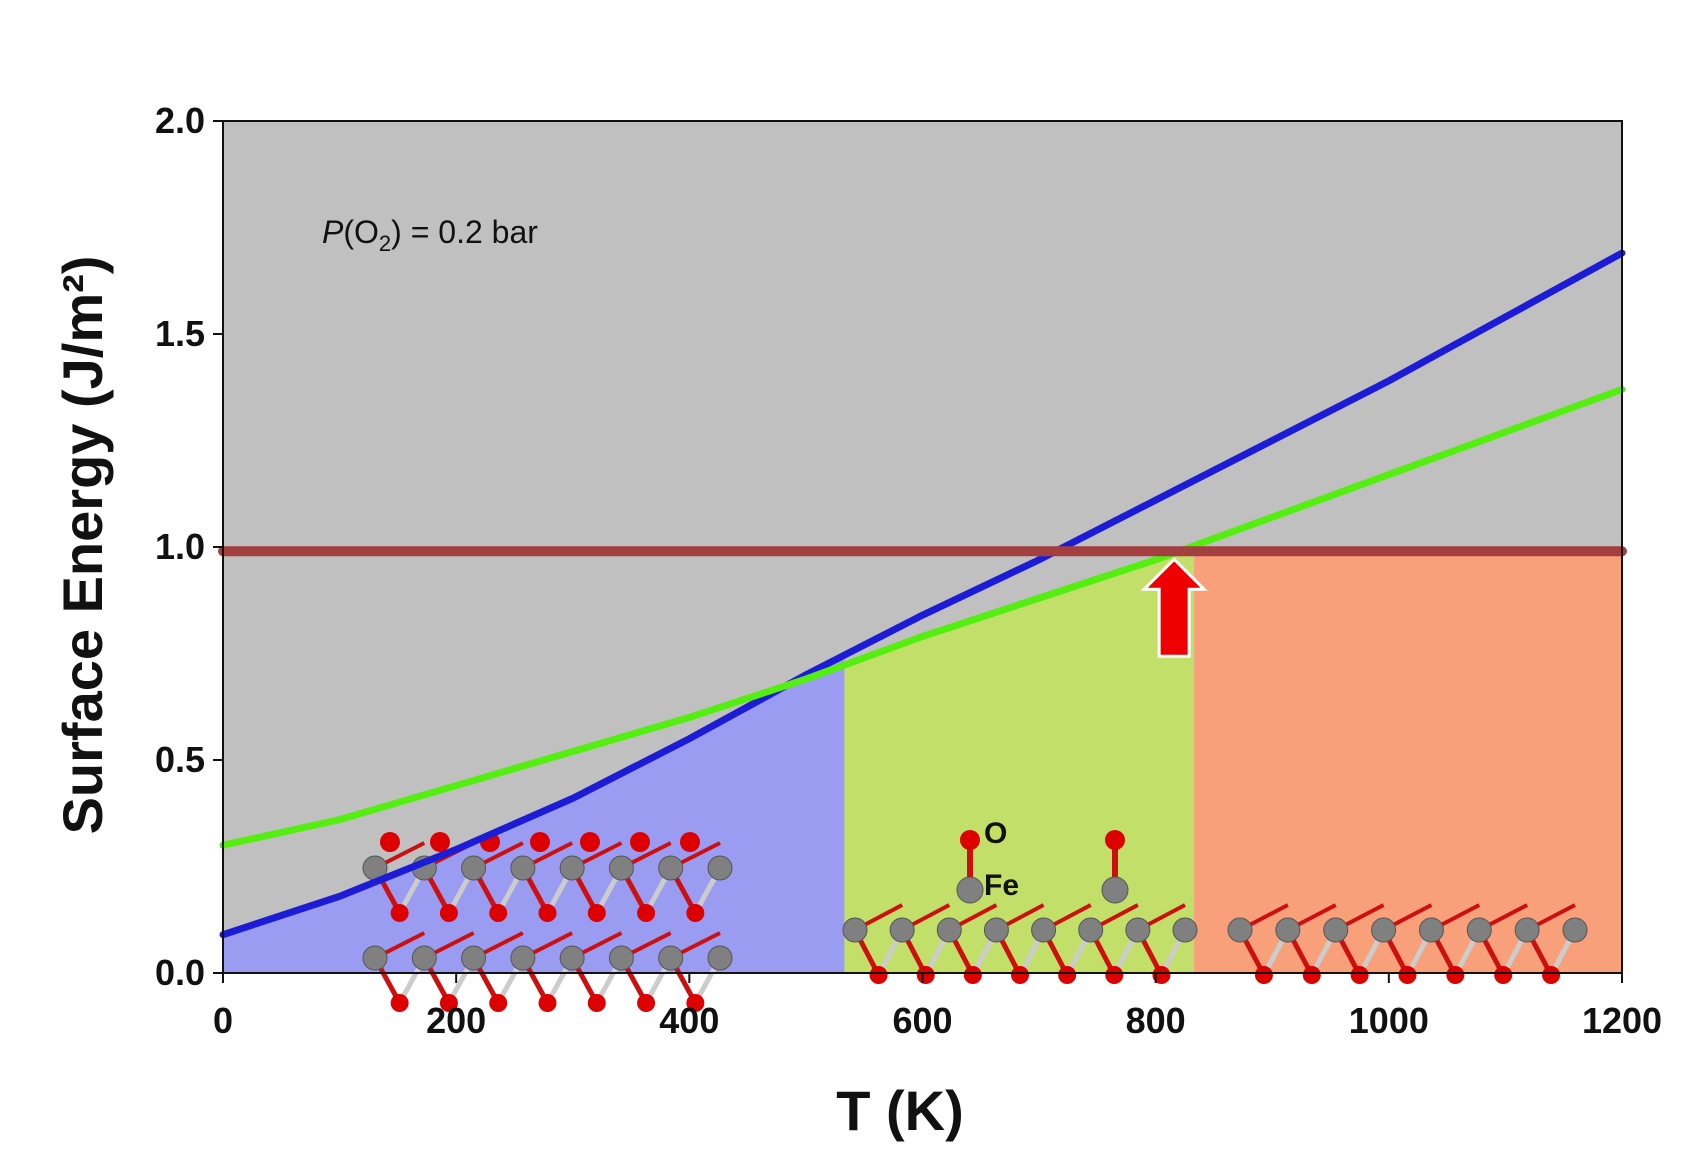 This screenshot has height=1172, width=1686. I want to click on y-tick-label: 2.0, so click(180, 120).